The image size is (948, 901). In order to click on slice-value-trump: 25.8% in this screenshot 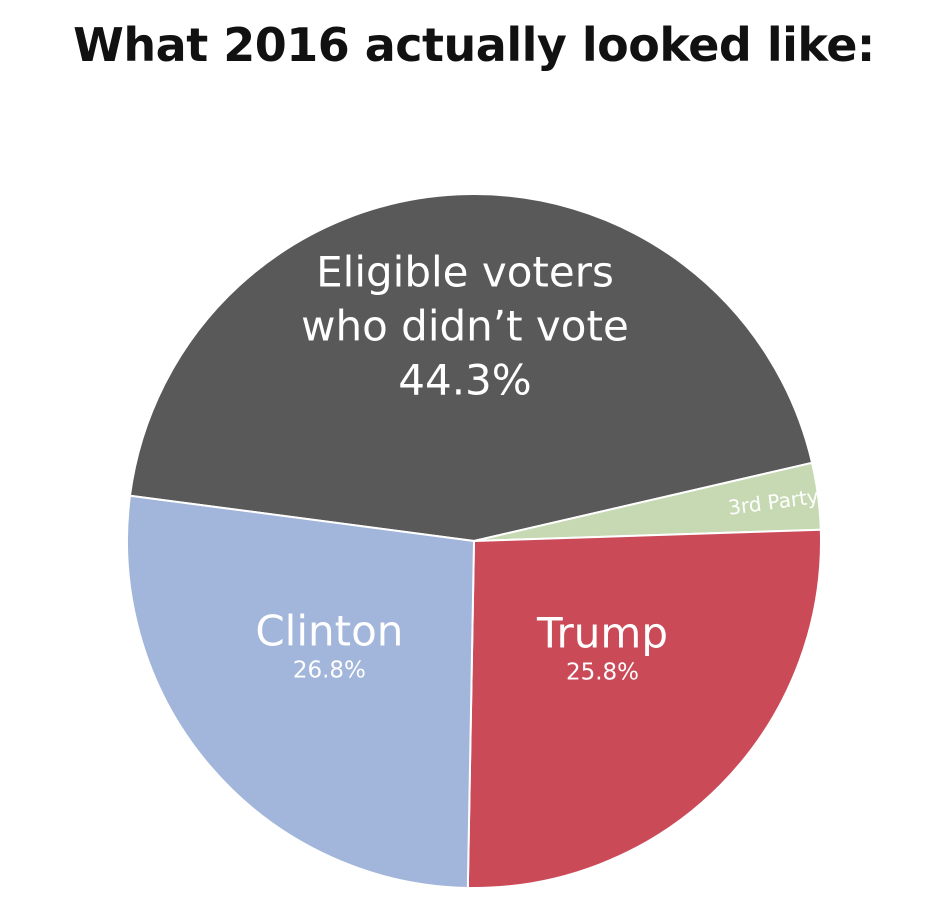, I will do `click(602, 673)`.